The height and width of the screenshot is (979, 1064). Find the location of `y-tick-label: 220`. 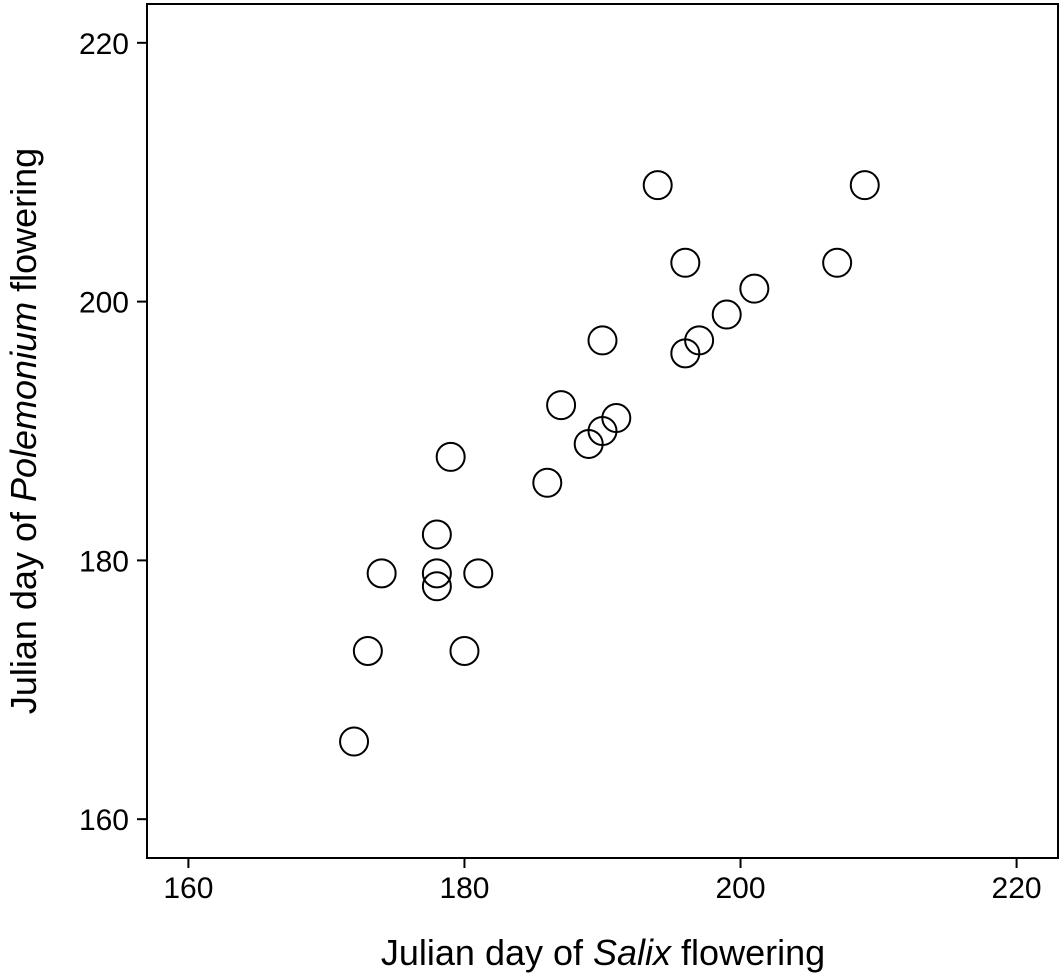

y-tick-label: 220 is located at coordinates (104, 44).